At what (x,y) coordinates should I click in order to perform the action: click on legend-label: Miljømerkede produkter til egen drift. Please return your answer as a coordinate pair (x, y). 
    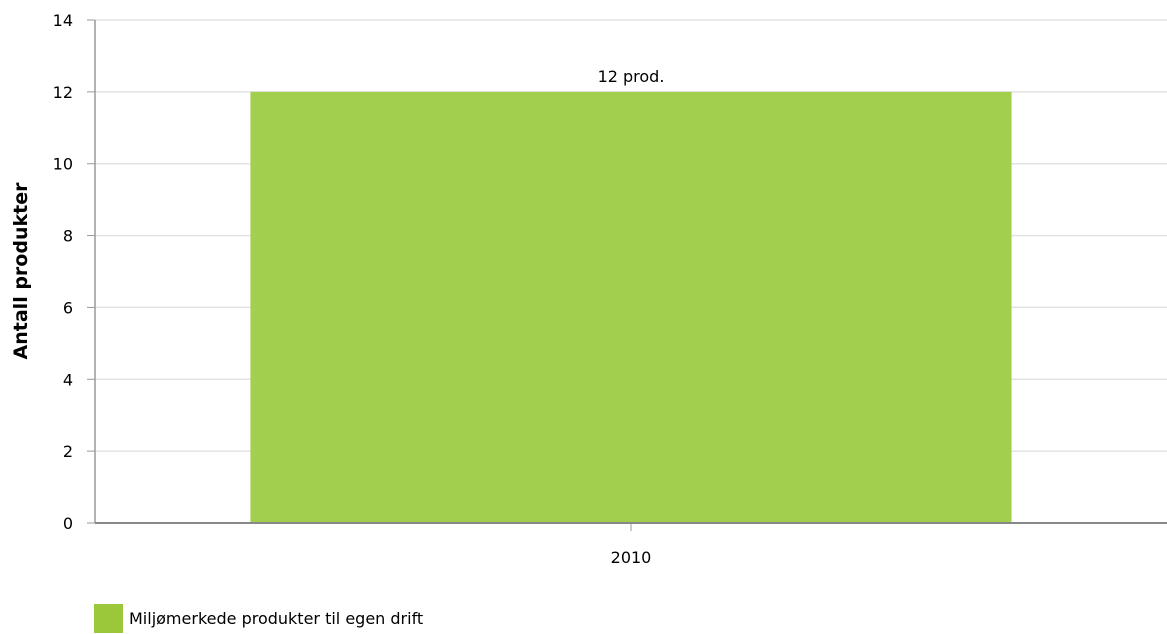
    Looking at the image, I should click on (276, 618).